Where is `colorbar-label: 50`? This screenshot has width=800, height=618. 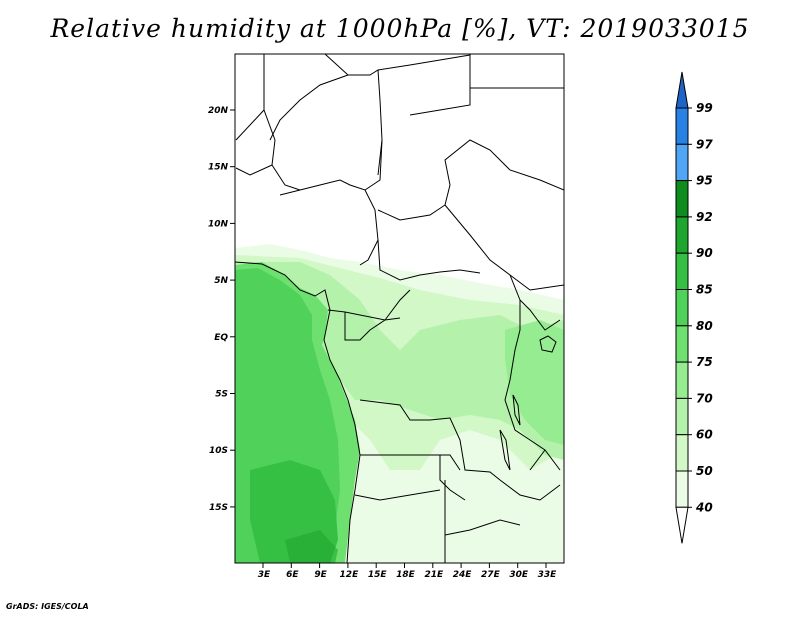
colorbar-label: 50 is located at coordinates (704, 471).